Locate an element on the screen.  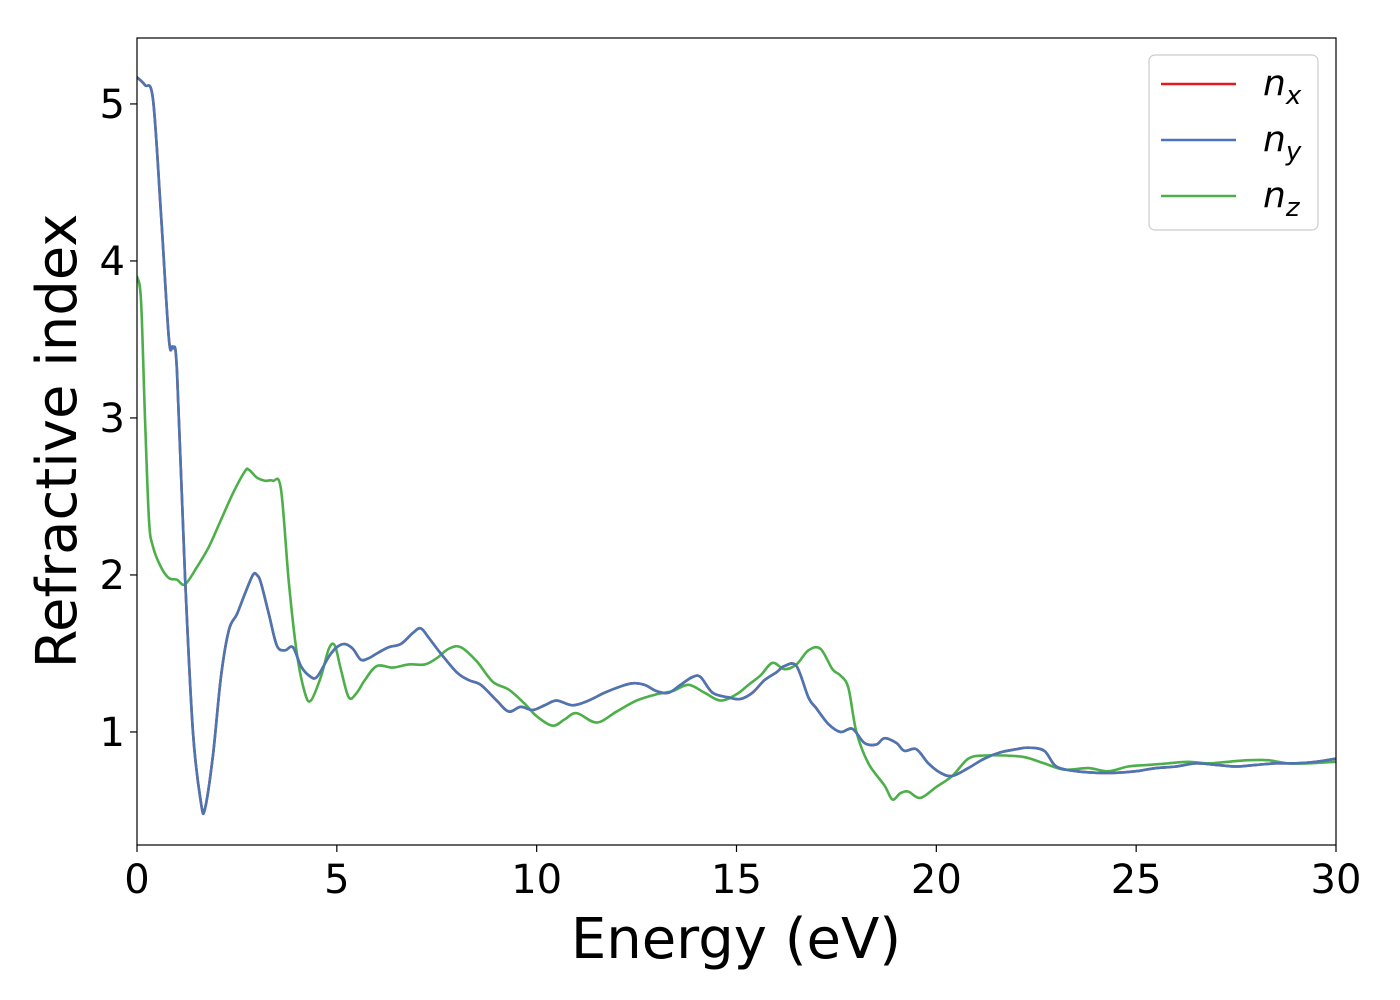
y-tick-label: 2 is located at coordinates (112, 576).